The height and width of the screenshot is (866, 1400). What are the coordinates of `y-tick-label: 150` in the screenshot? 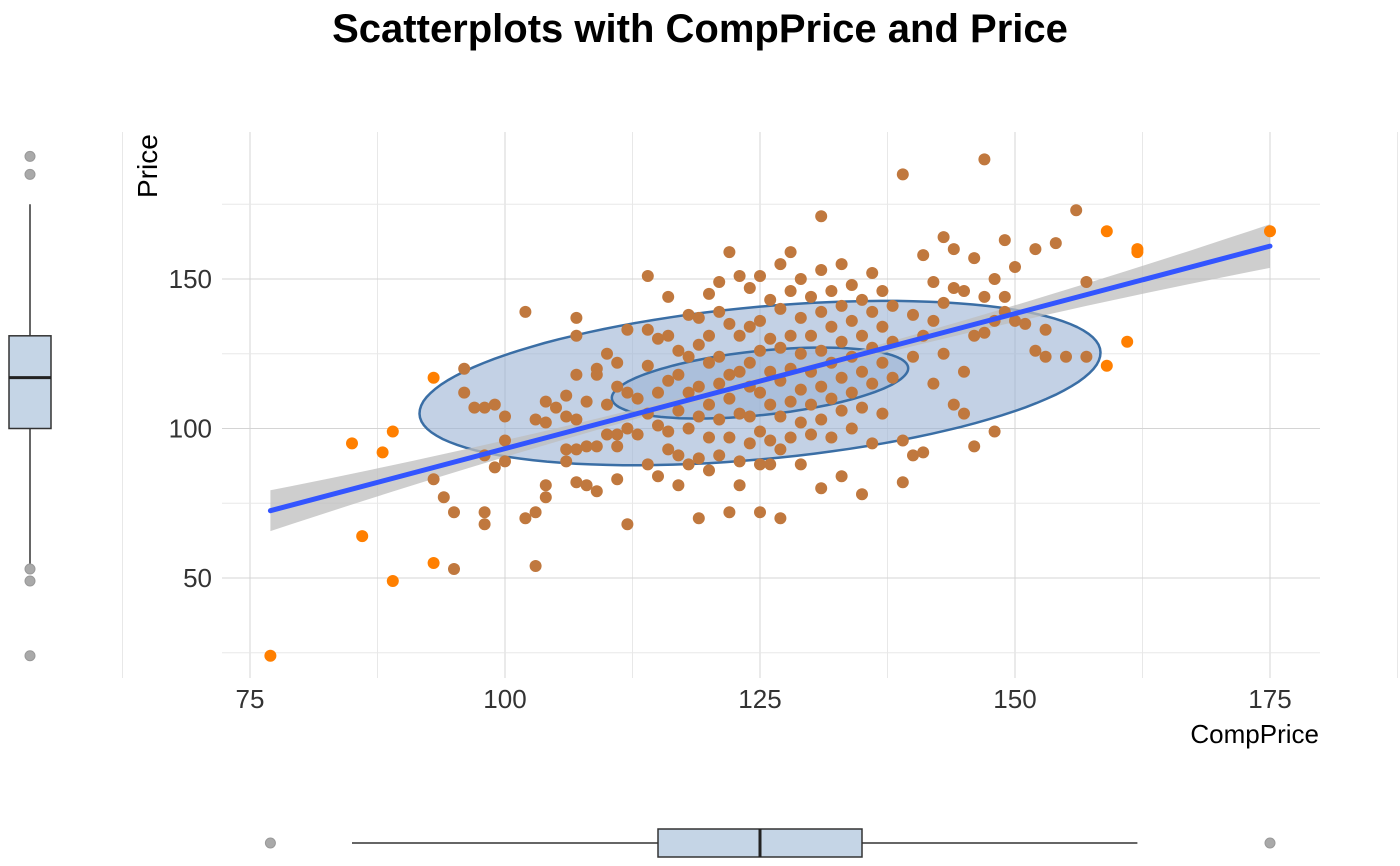 It's located at (190, 279).